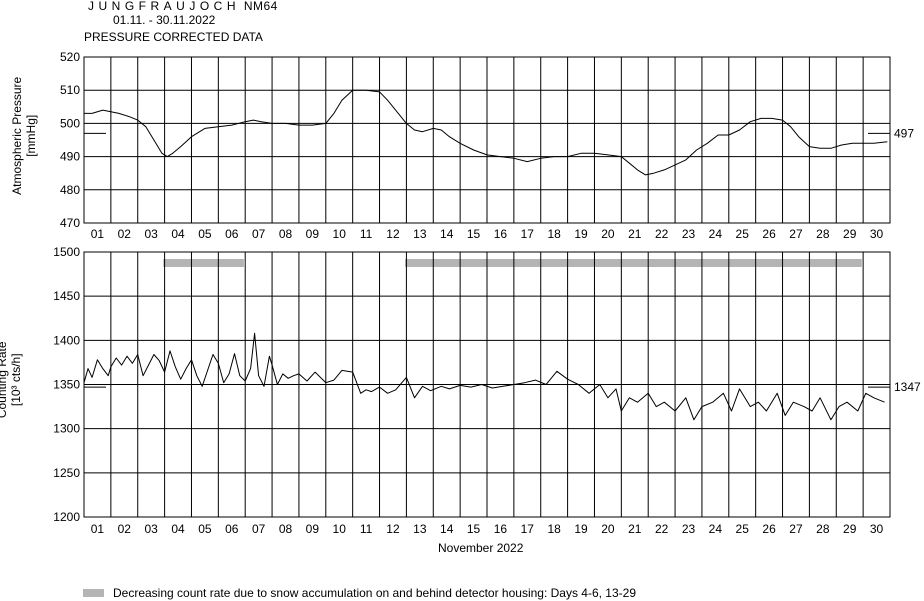 Image resolution: width=924 pixels, height=601 pixels. What do you see at coordinates (528, 234) in the screenshot?
I see `pressure-x-tick-label: 17` at bounding box center [528, 234].